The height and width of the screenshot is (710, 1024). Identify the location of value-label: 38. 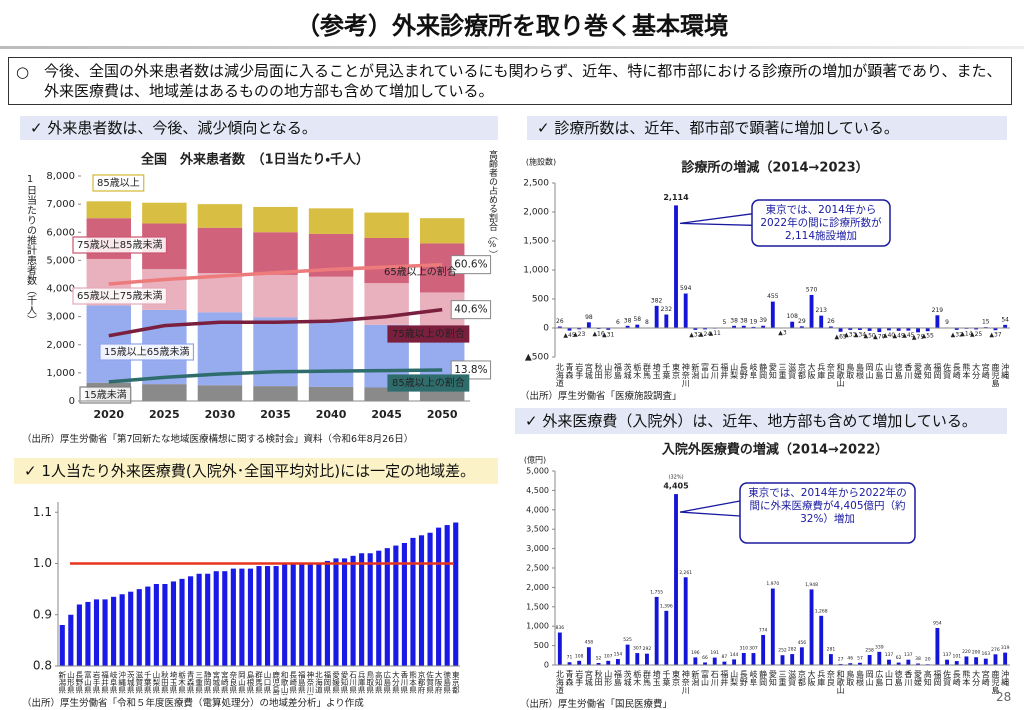
(734, 320).